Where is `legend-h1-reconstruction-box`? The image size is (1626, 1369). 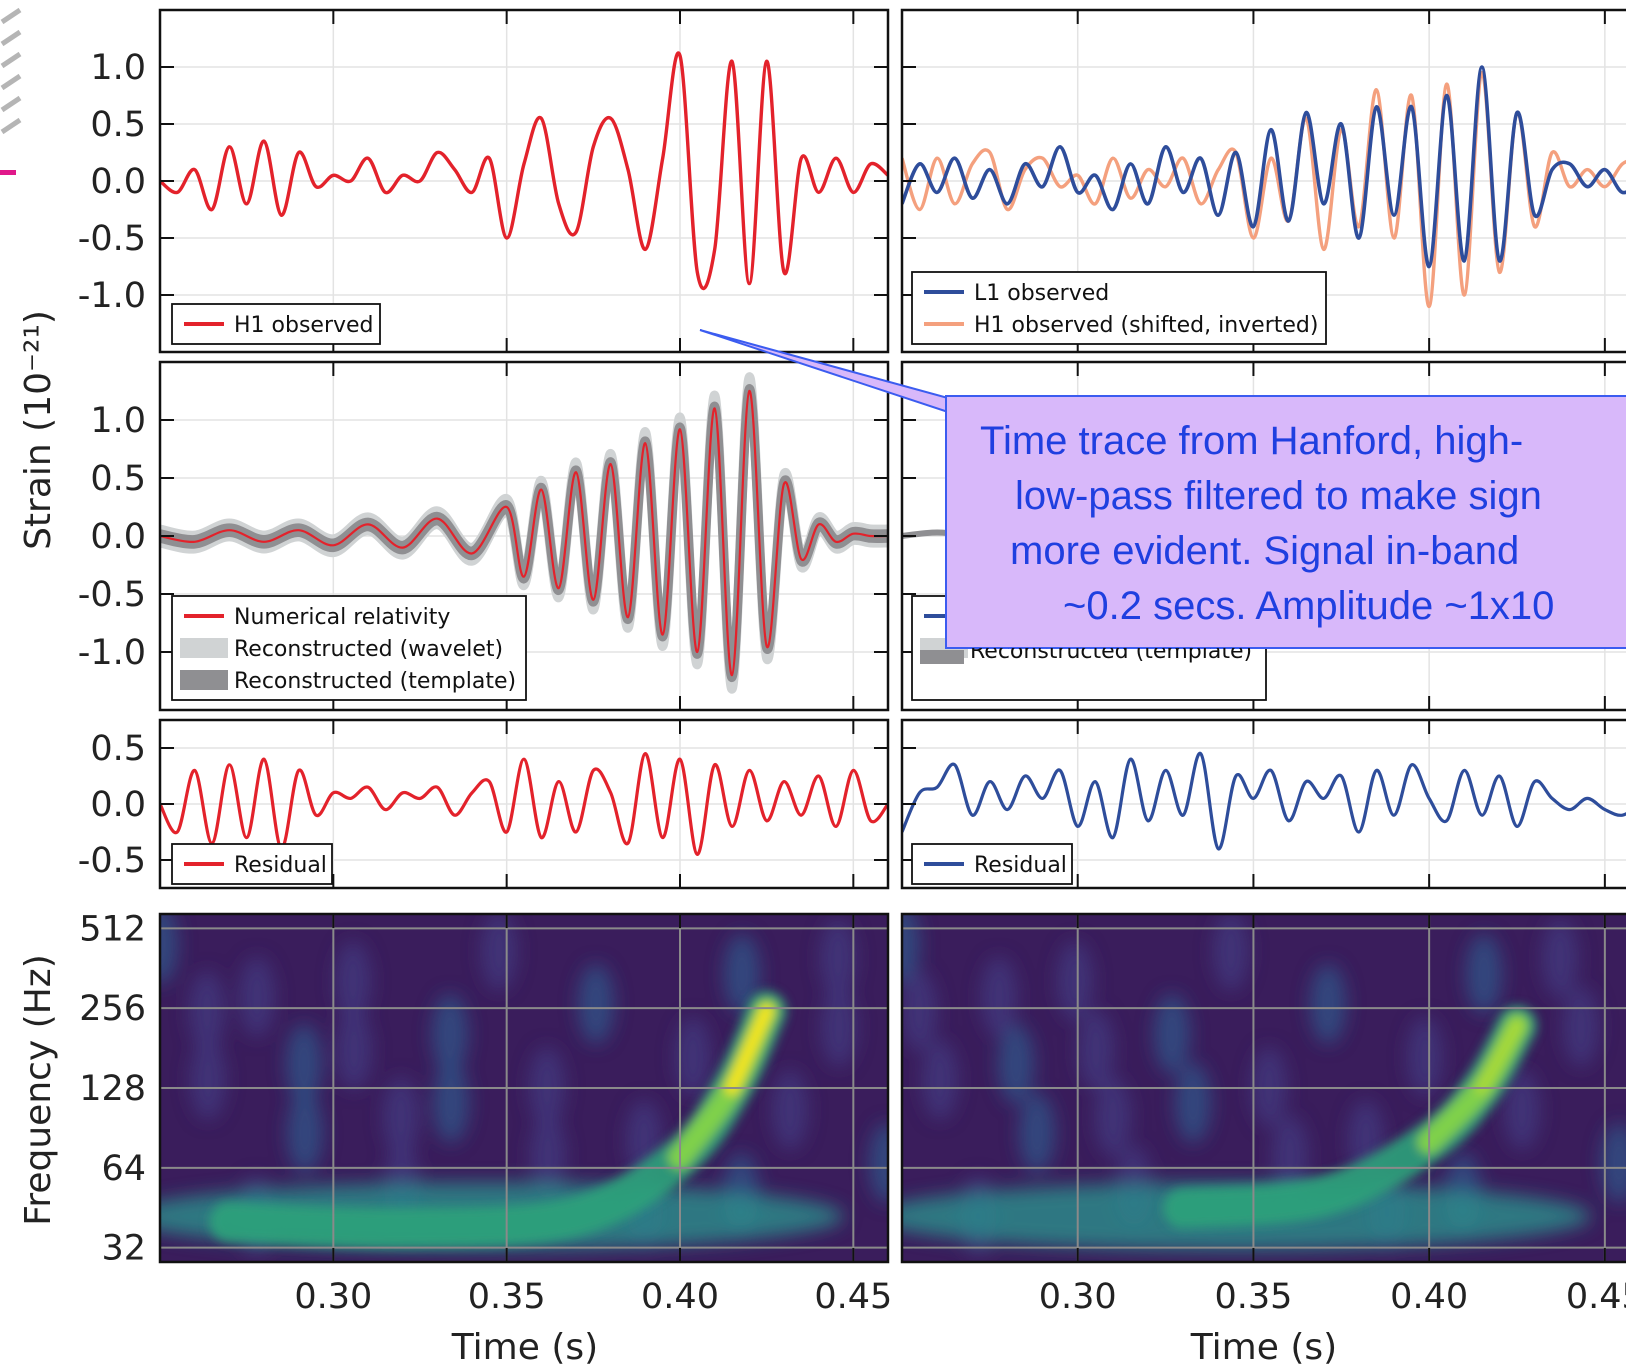
legend-h1-reconstruction-box is located at coordinates (349, 648).